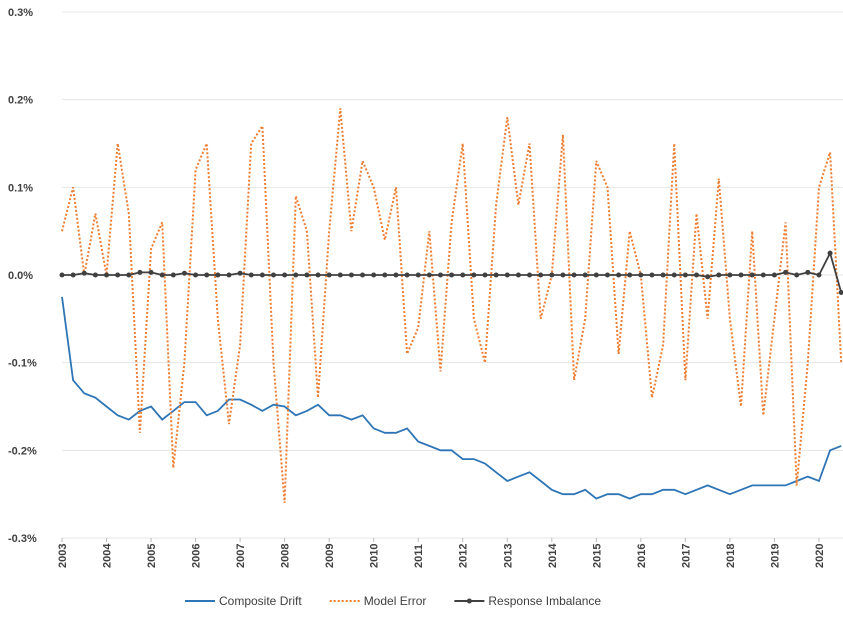 The height and width of the screenshot is (618, 843). I want to click on x-tick-label: 2012, so click(464, 556).